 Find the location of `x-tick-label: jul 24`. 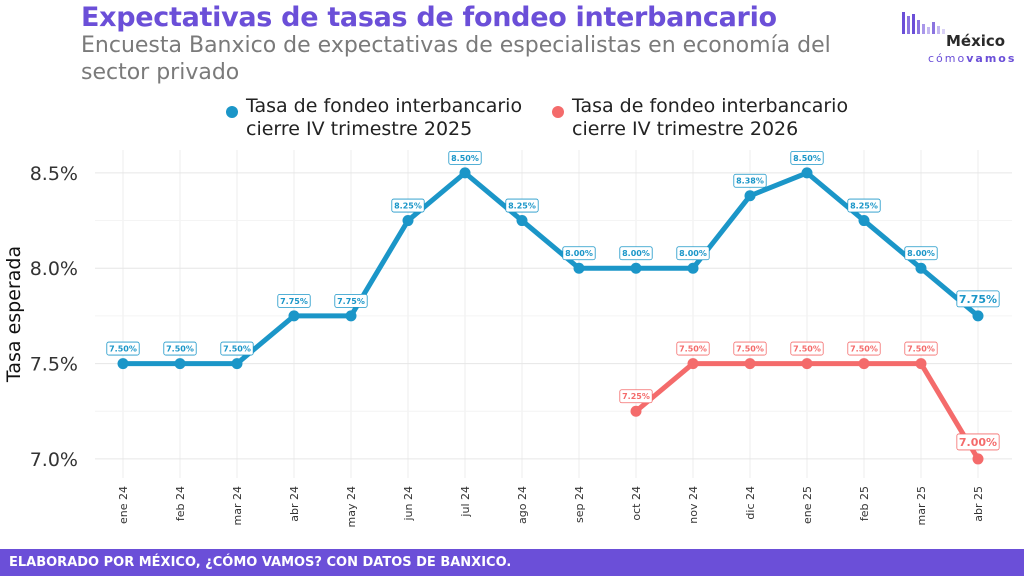

x-tick-label: jul 24 is located at coordinates (465, 502).